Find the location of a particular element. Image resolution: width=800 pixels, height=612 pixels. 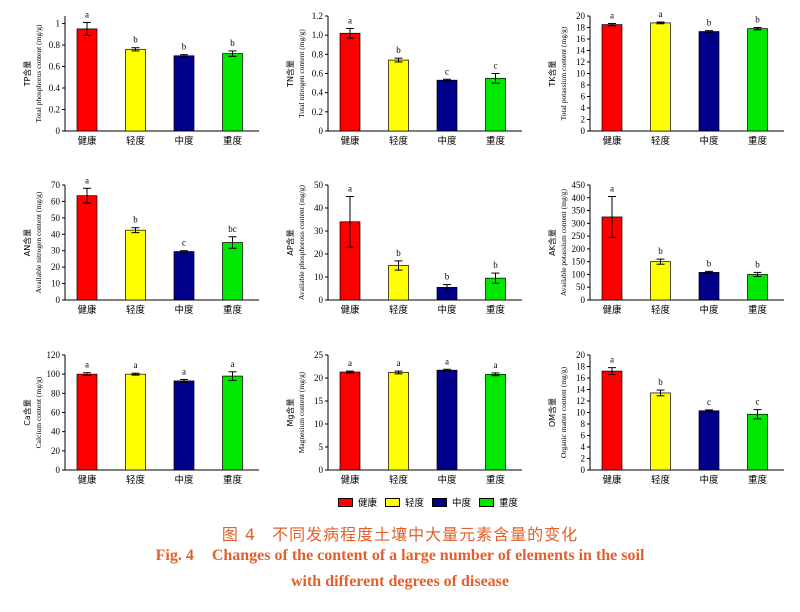

chart-6-significance-label-4: b is located at coordinates (757, 264).